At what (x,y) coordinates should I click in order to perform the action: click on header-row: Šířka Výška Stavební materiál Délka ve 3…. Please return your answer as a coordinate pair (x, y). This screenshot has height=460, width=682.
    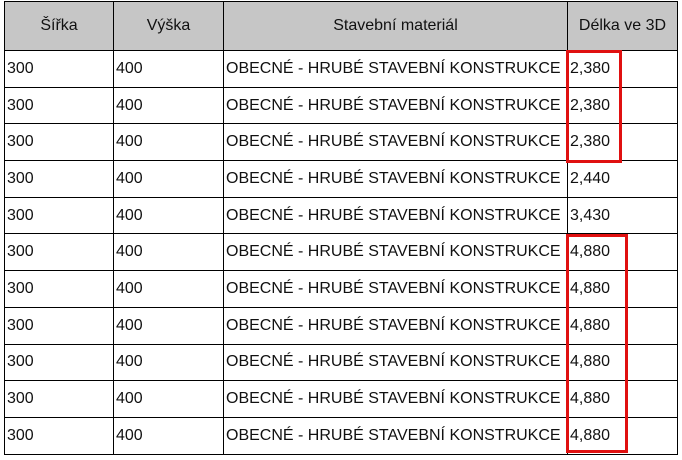
    Looking at the image, I should click on (341, 26).